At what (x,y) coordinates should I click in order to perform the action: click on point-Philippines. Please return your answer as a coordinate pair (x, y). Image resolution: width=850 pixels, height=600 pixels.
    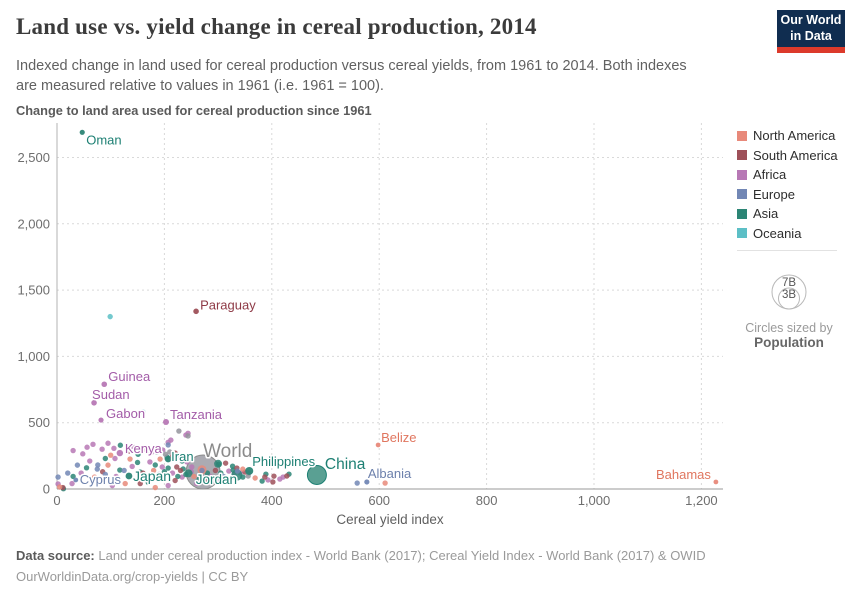
    Looking at the image, I should click on (249, 470).